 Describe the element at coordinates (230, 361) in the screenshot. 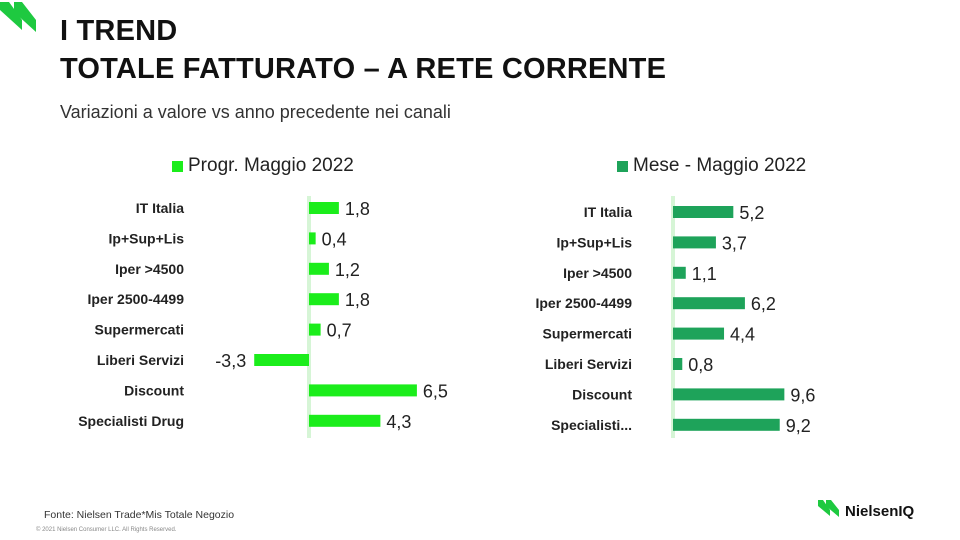

I see `left-data-label: -3,3` at that location.